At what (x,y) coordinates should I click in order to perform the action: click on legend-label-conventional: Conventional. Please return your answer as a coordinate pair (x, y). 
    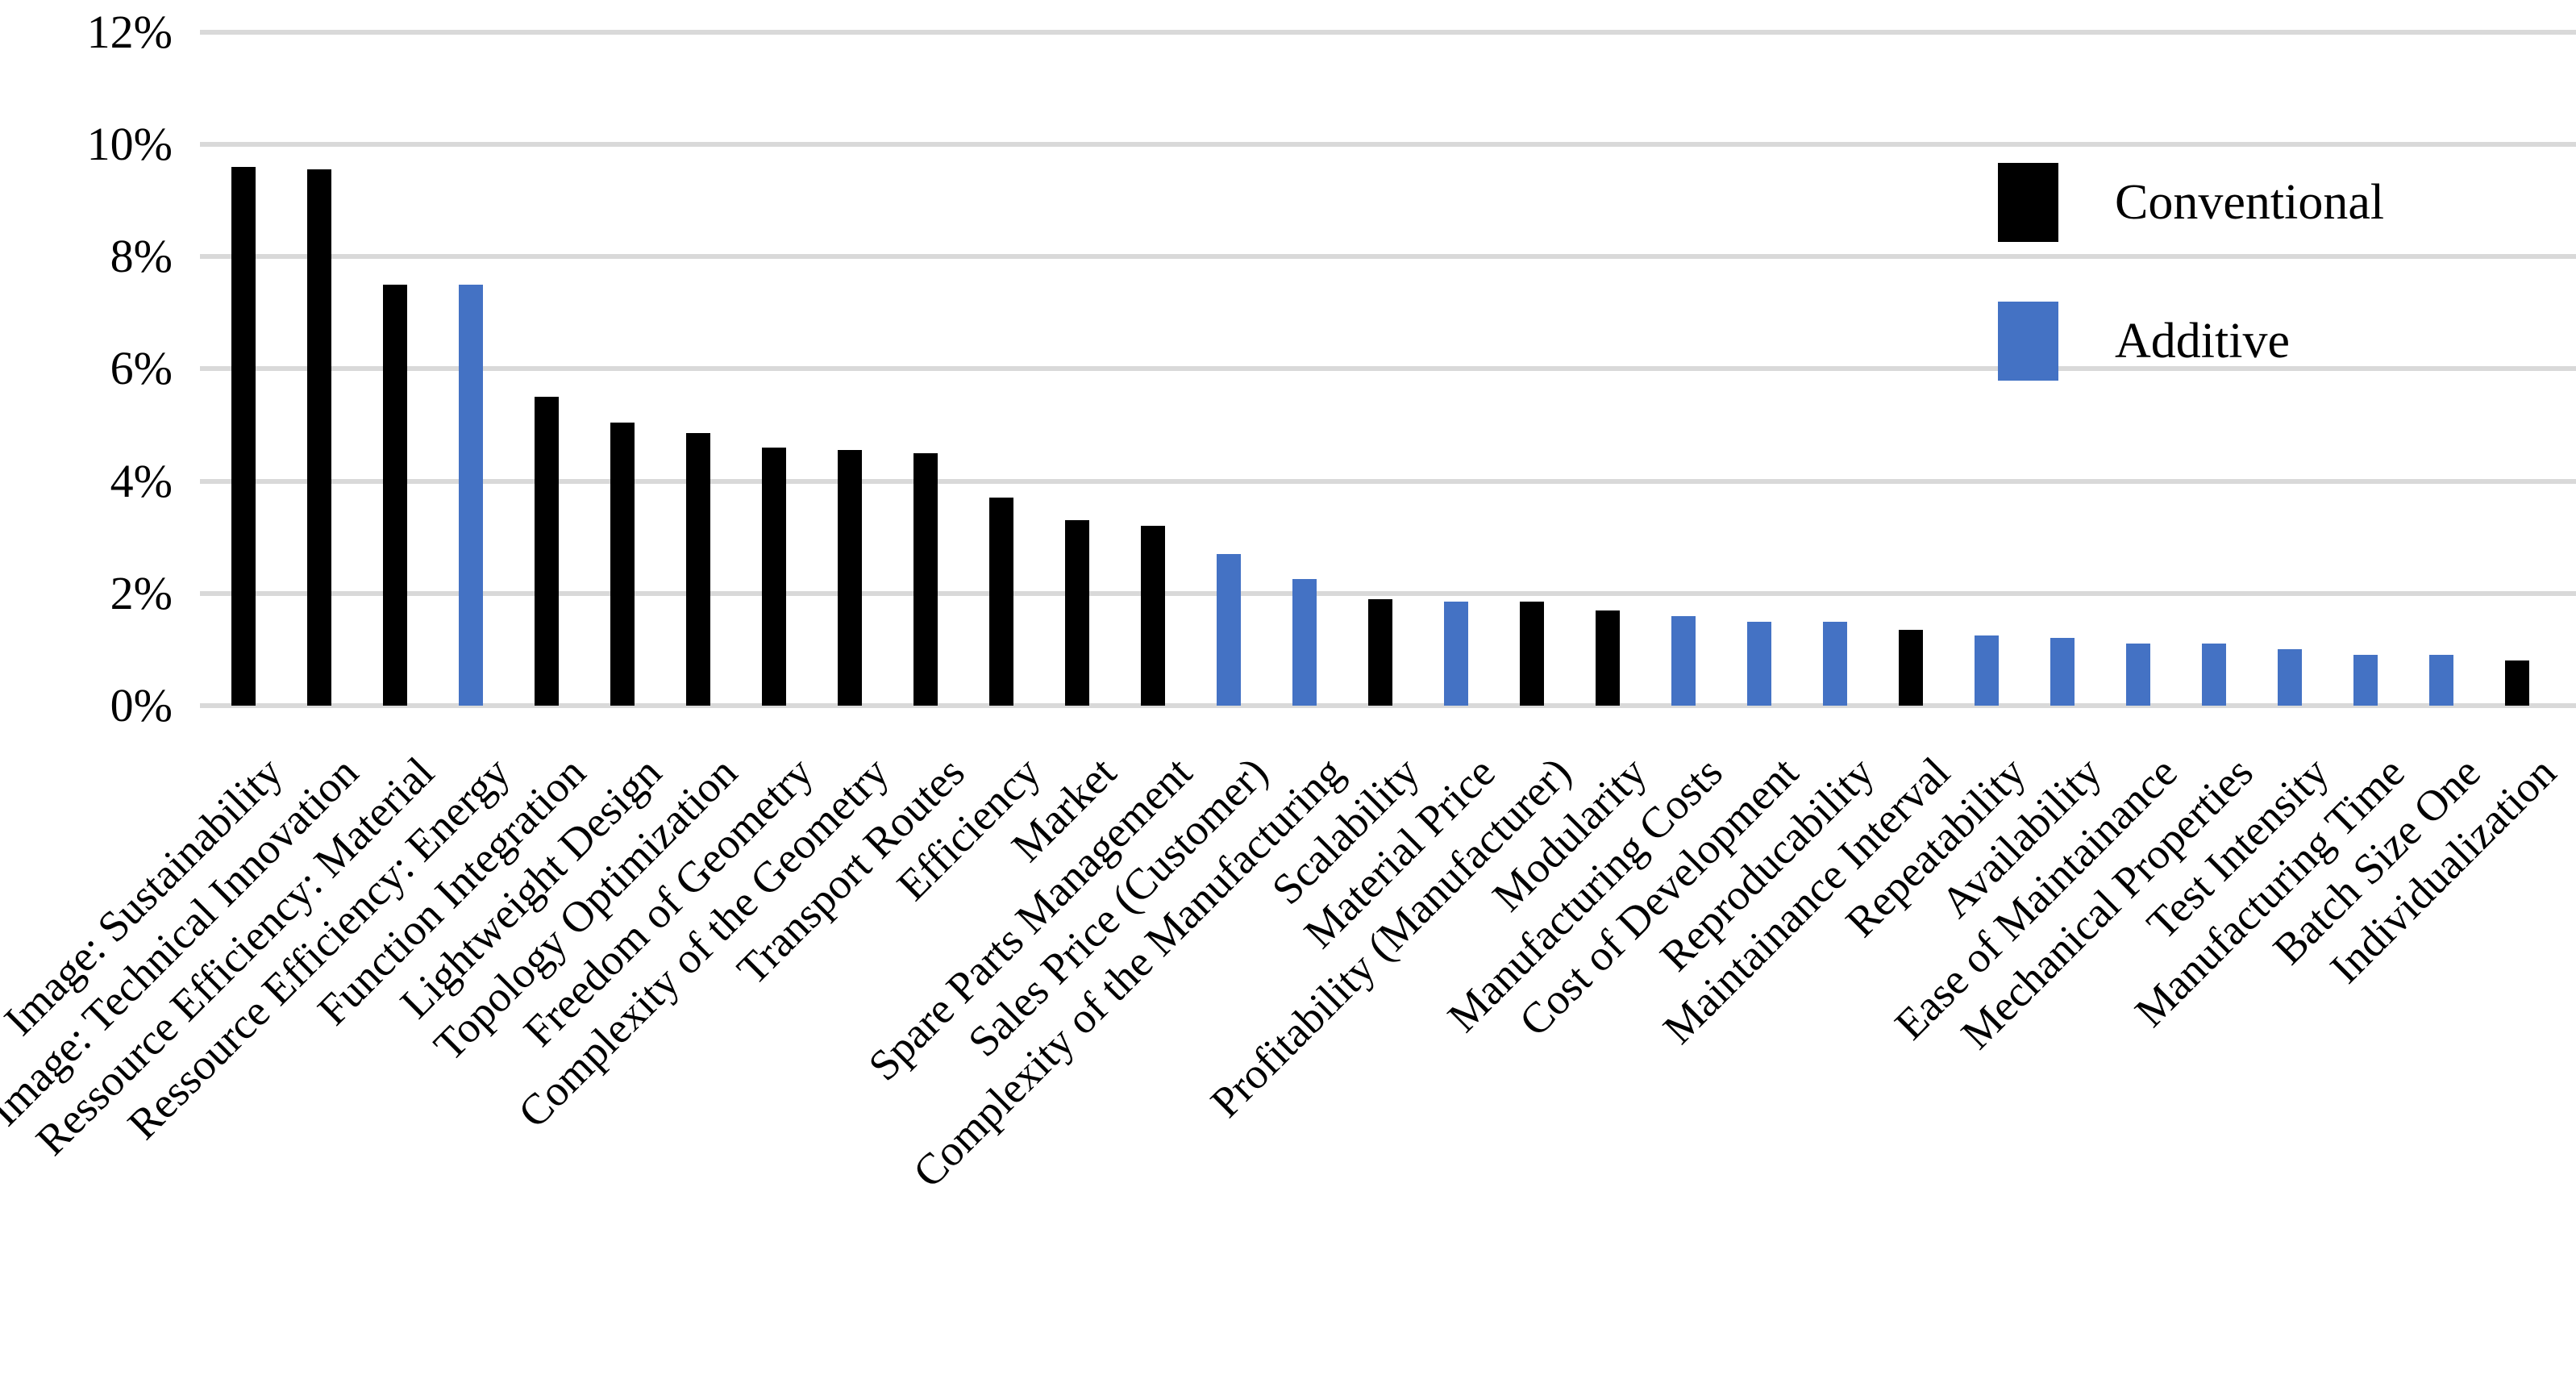
    Looking at the image, I should click on (2250, 202).